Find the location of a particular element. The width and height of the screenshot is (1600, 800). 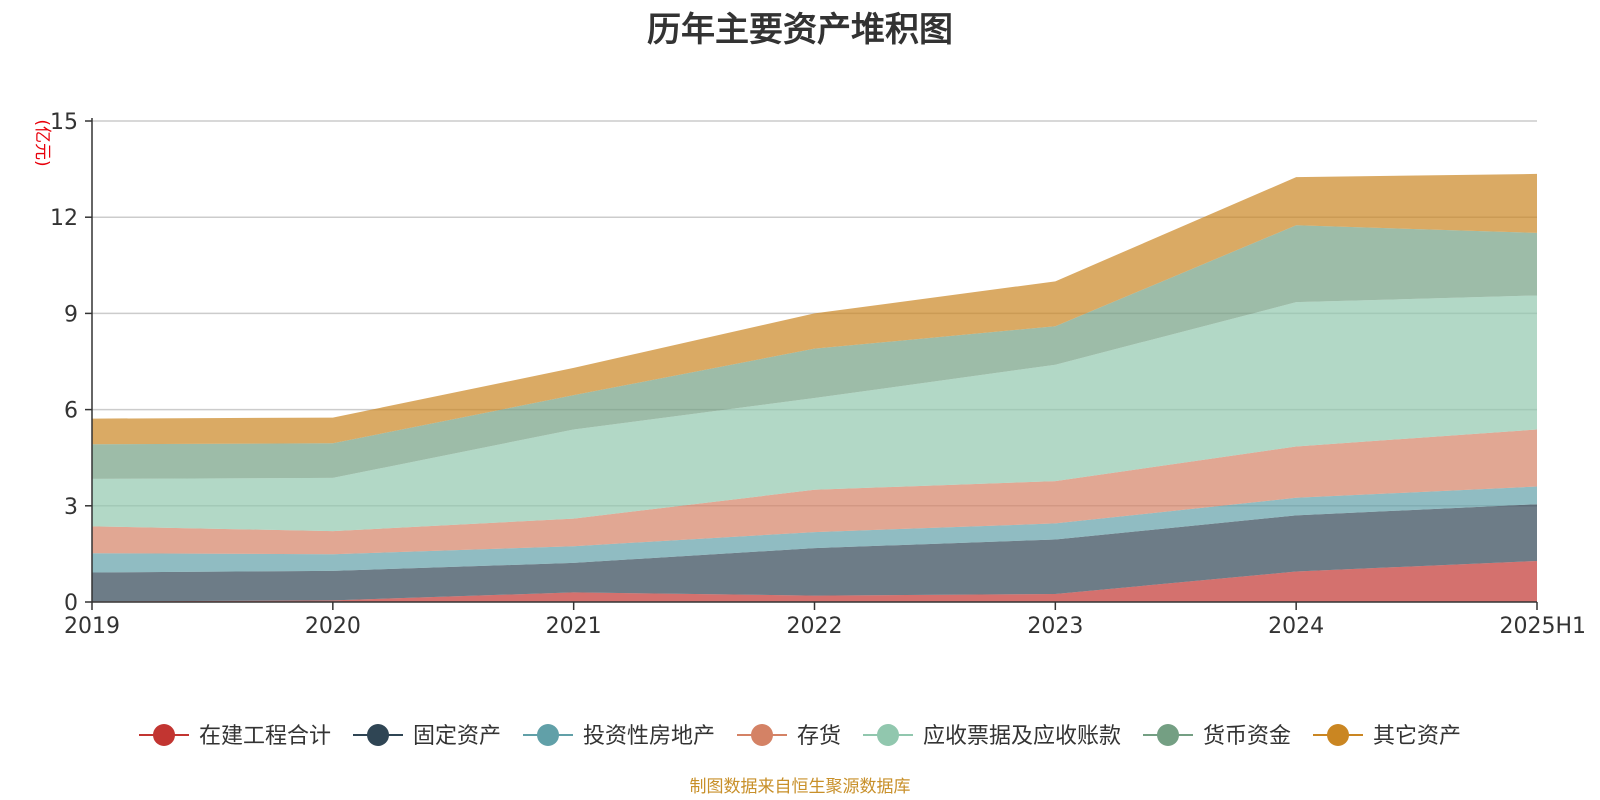

x-tick-label: 2023 is located at coordinates (1055, 626).